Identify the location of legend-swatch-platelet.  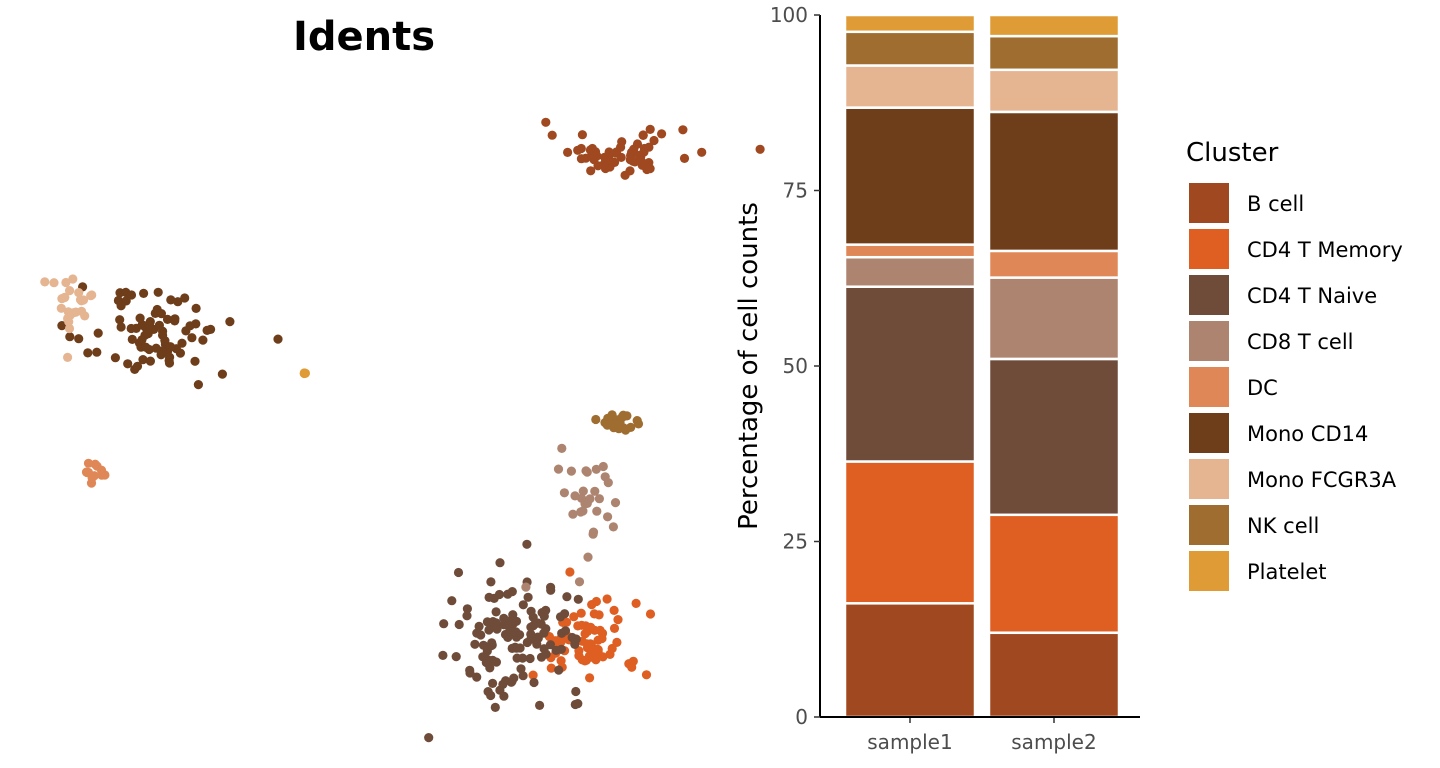
(1209, 571).